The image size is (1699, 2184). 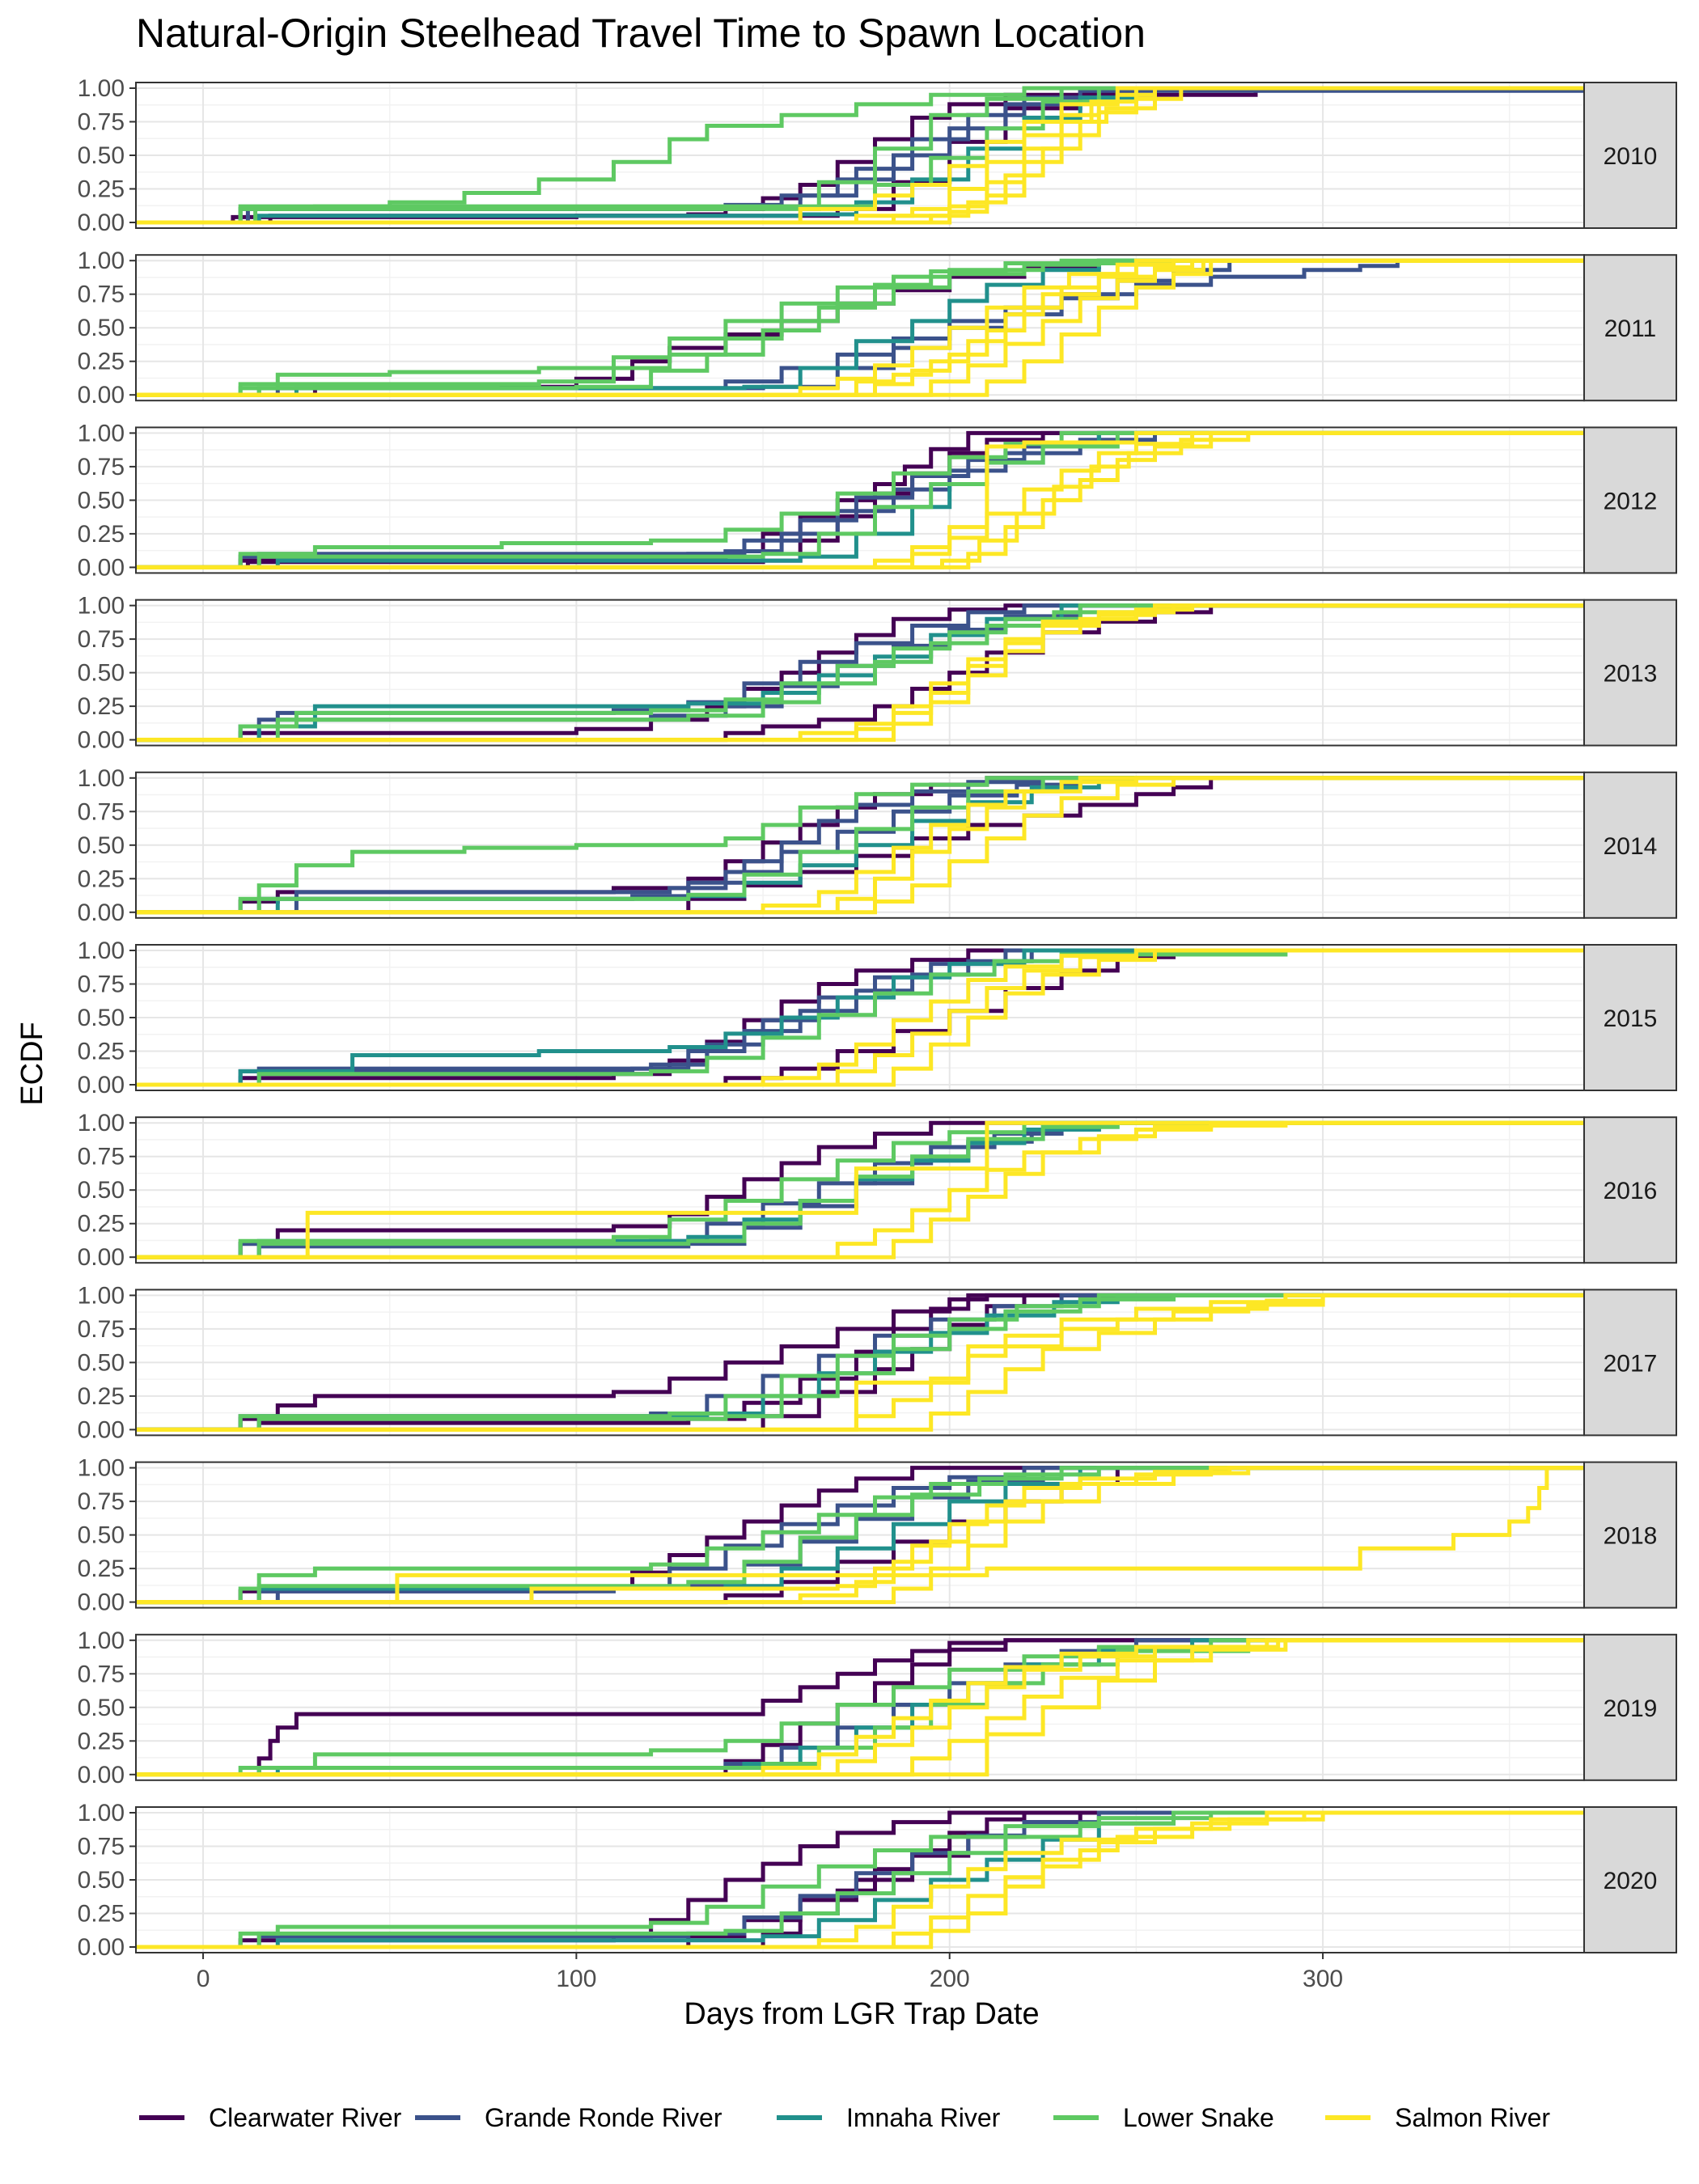 What do you see at coordinates (1437, 2117) in the screenshot?
I see `legend-item-salmon-river: Salmon River` at bounding box center [1437, 2117].